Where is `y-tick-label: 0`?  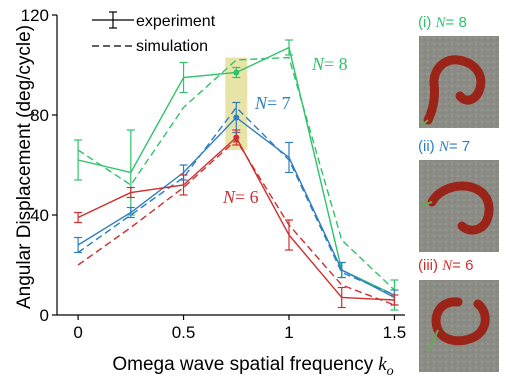 y-tick-label: 0 is located at coordinates (44, 315).